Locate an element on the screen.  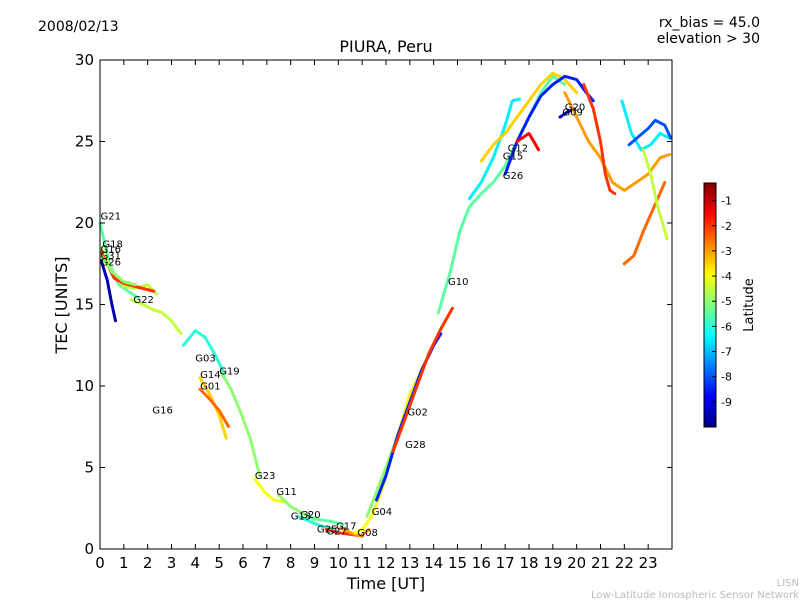
colorbar-tick-label: -8 is located at coordinates (726, 377).